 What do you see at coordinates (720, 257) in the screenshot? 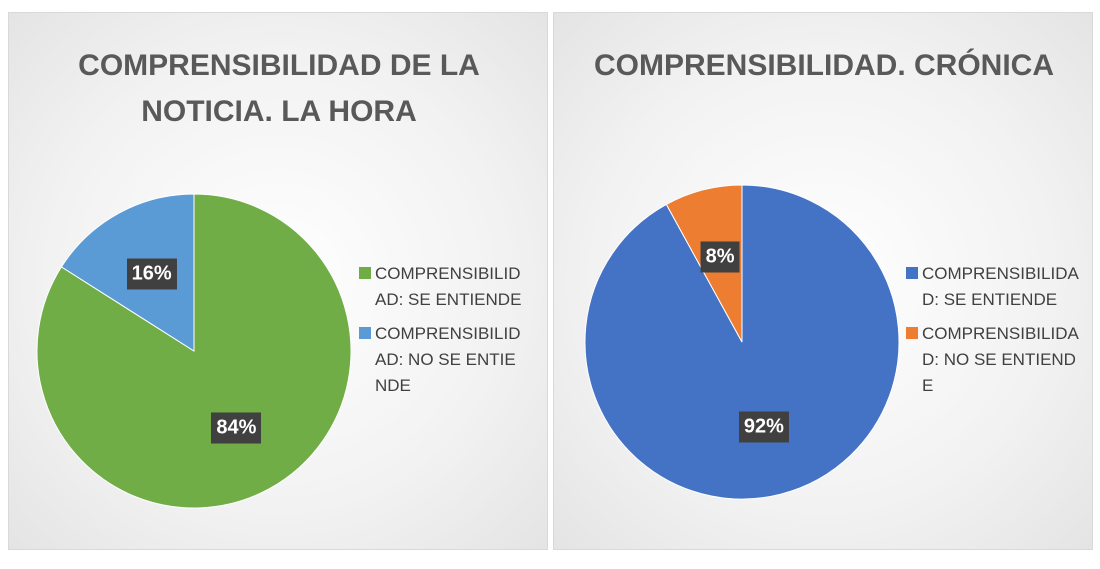
I see `data-label: 8%` at bounding box center [720, 257].